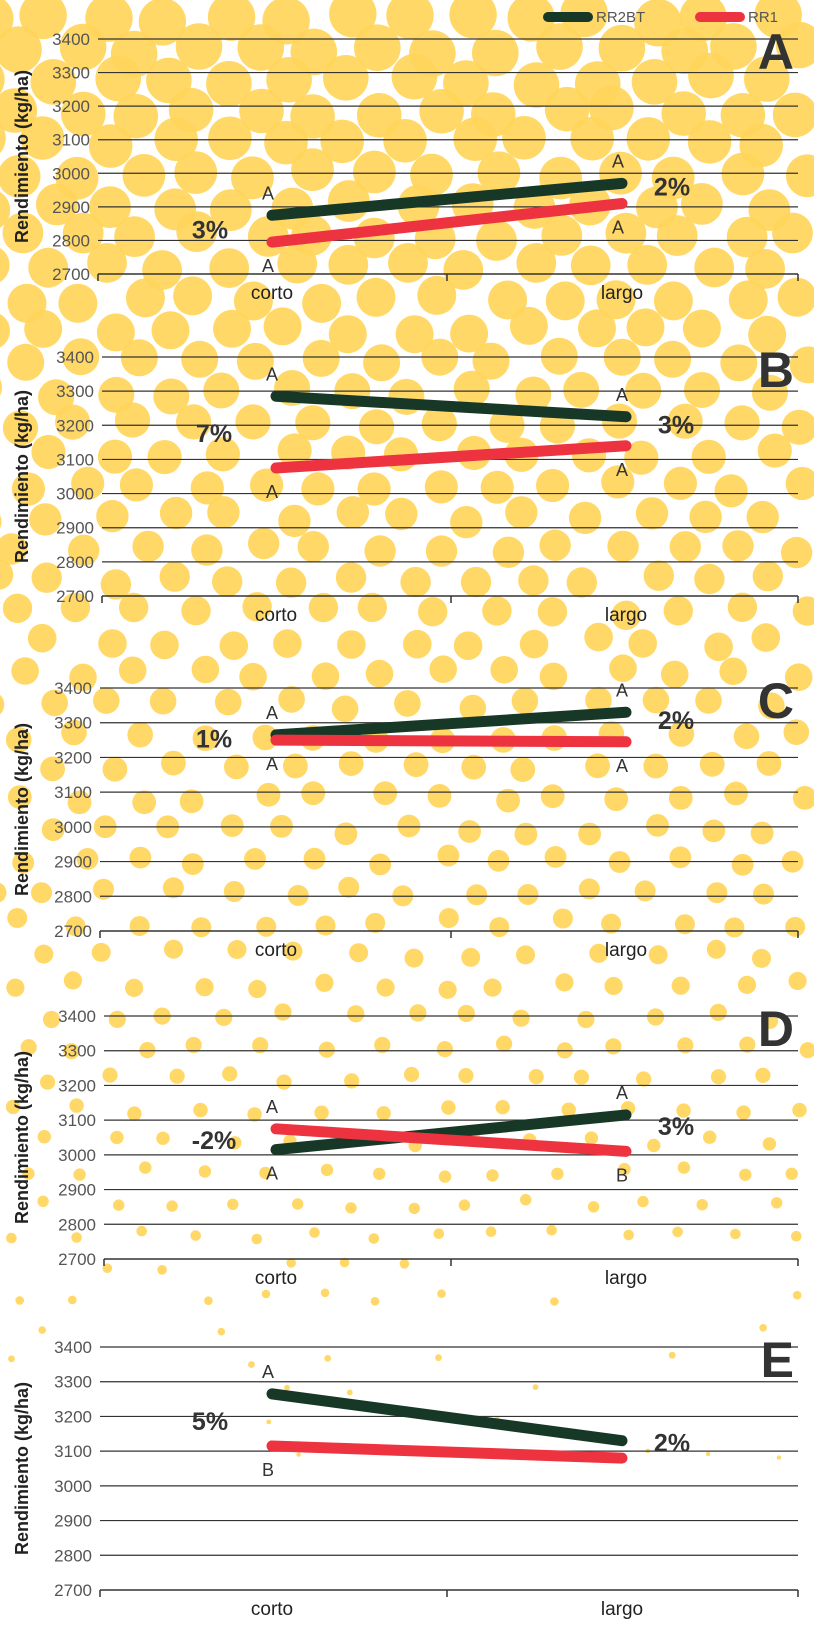  I want to click on x-category-label: corto, so click(272, 293).